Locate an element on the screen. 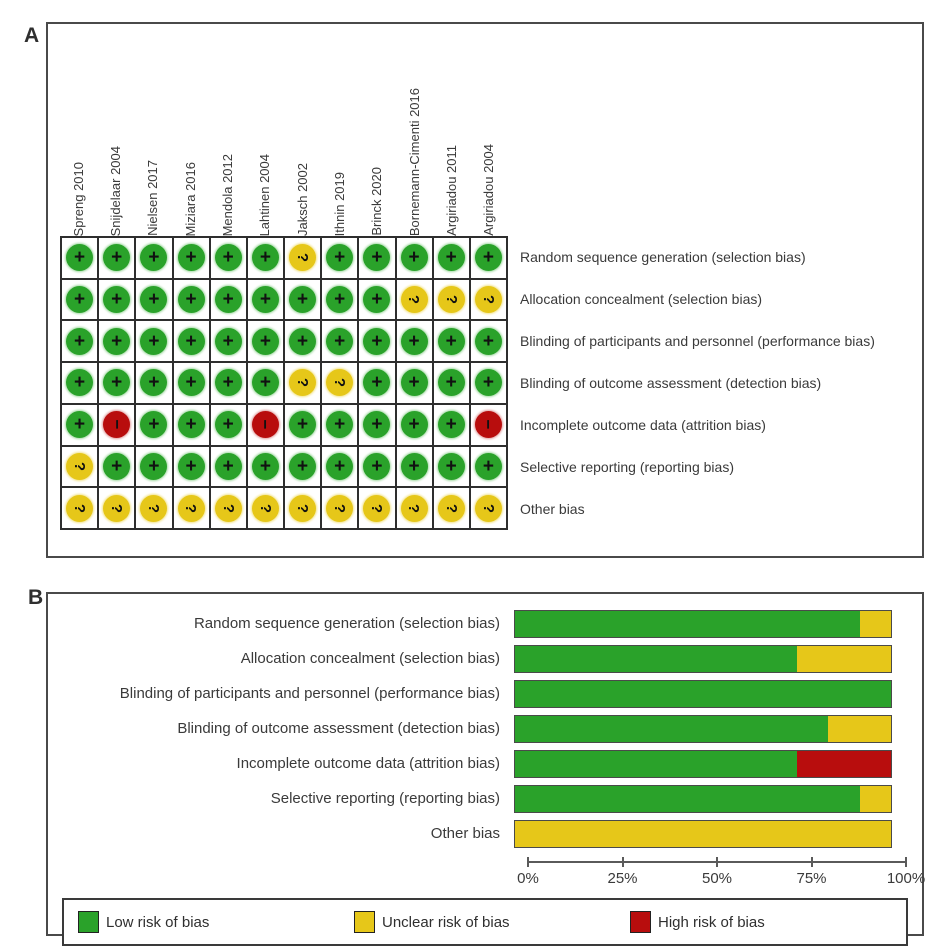  legend-item-unclear: Unclear risk of bias is located at coordinates (492, 922).